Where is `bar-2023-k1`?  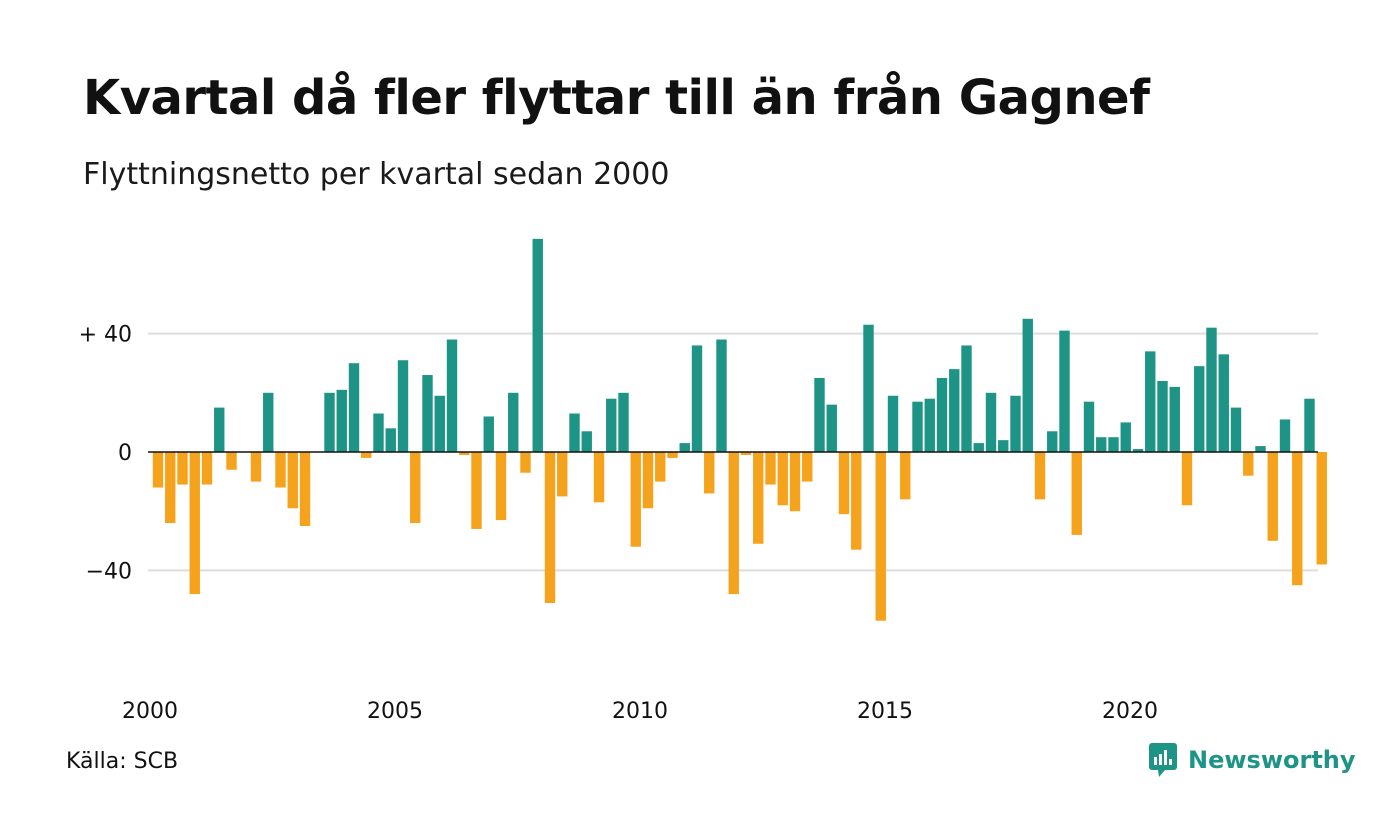 bar-2023-k1 is located at coordinates (1285, 435).